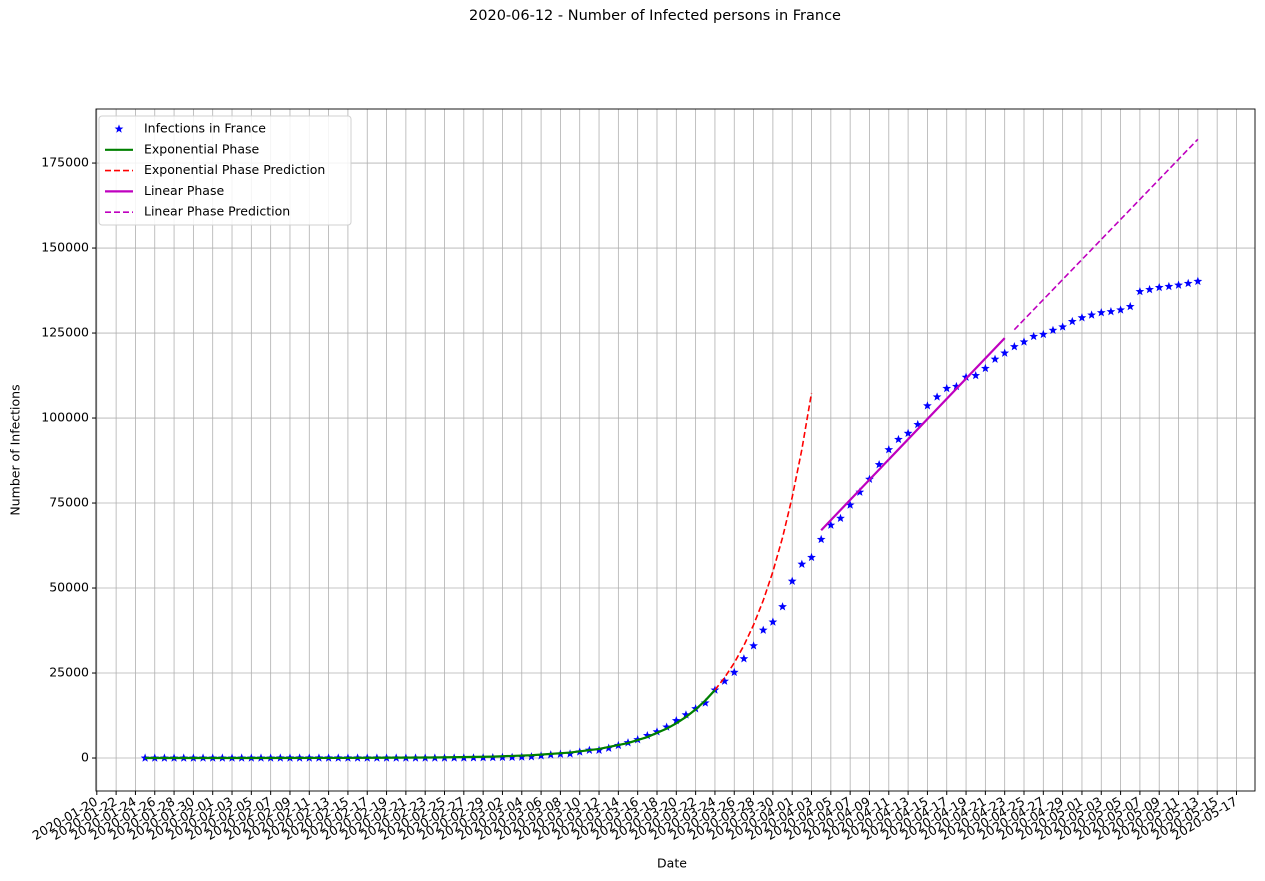 The image size is (1265, 881). Describe the element at coordinates (69, 672) in the screenshot. I see `y-tick-label: 25000` at that location.